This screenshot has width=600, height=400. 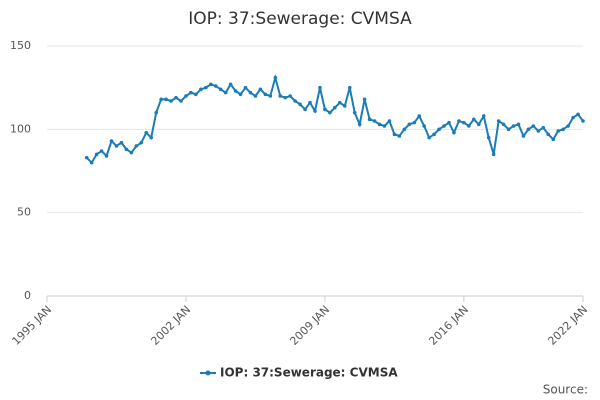 What do you see at coordinates (309, 325) in the screenshot?
I see `x-tick-label: 2009 JAN` at bounding box center [309, 325].